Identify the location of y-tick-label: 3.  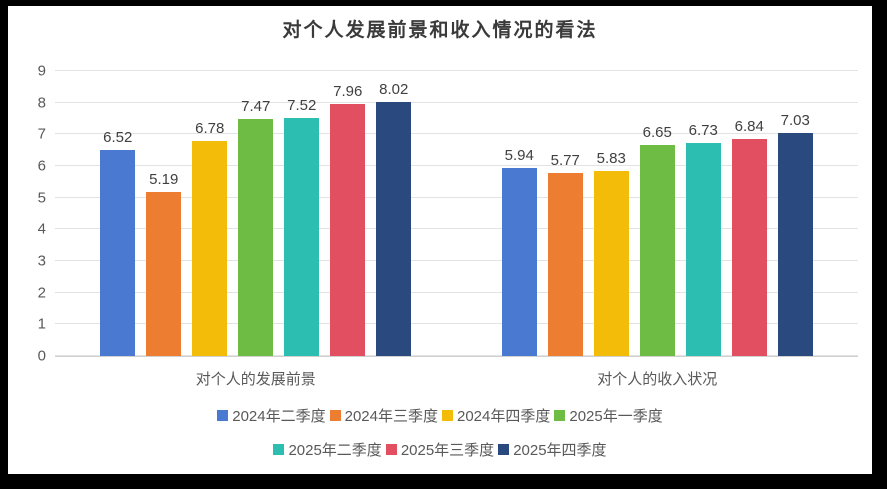
(41, 261).